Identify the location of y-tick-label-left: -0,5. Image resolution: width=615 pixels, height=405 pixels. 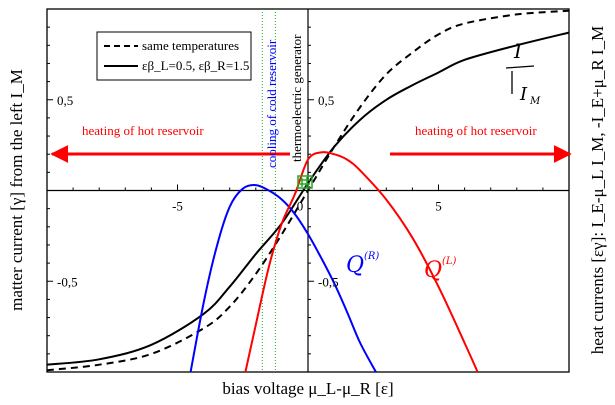
(67, 281).